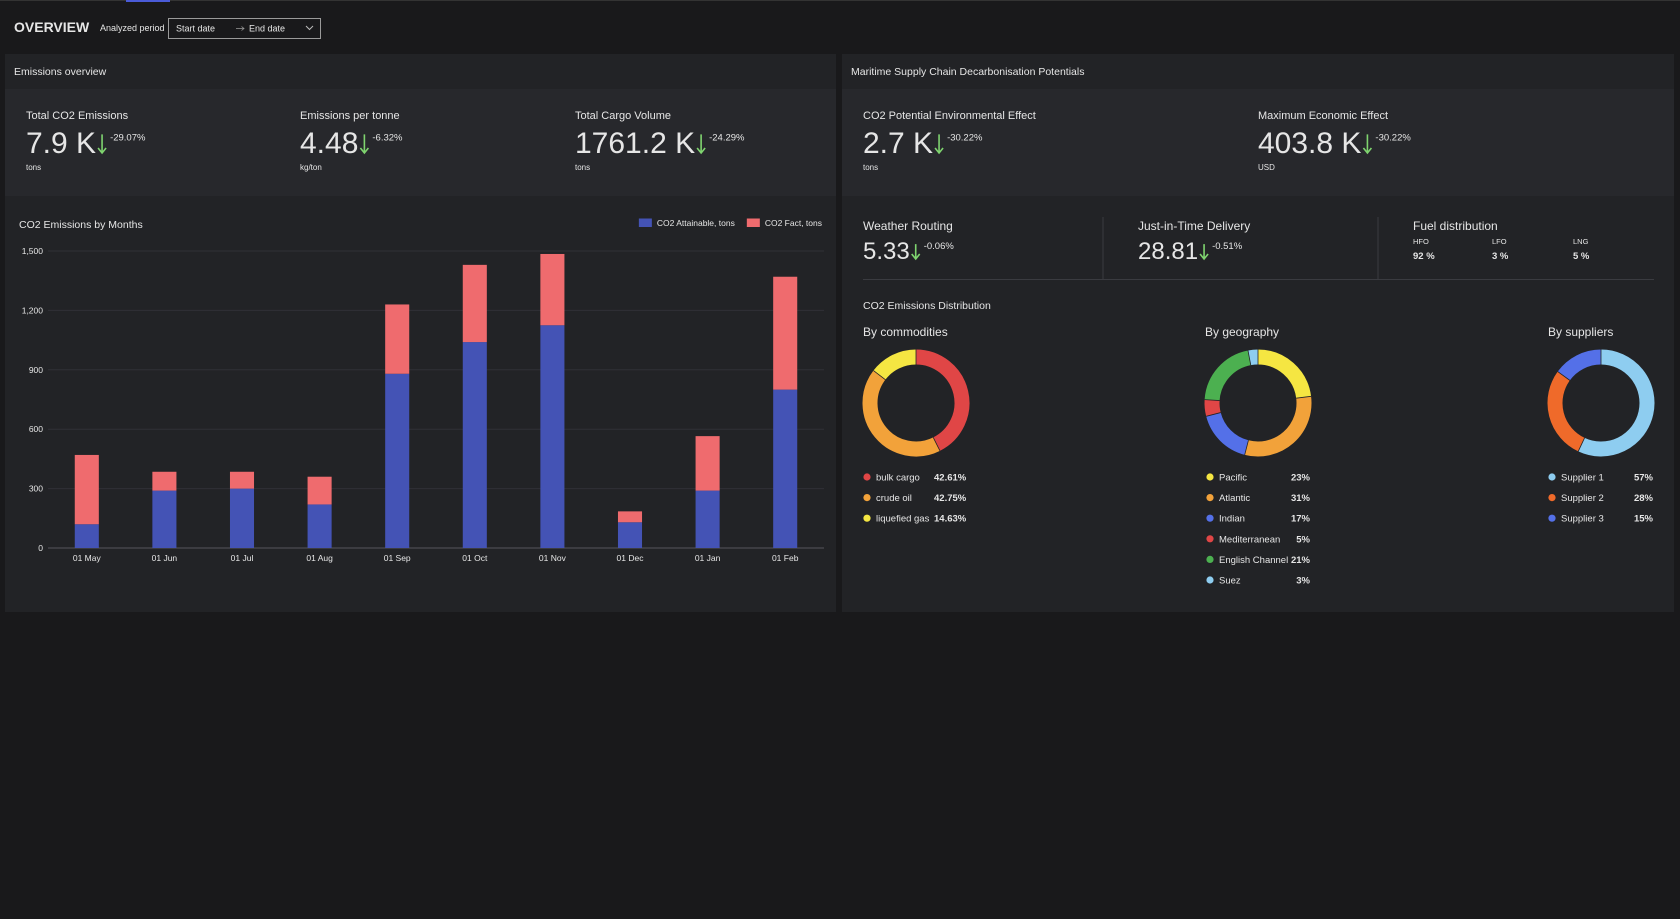 This screenshot has height=919, width=1680. What do you see at coordinates (1253, 560) in the screenshot?
I see `legend-label: English Channel` at bounding box center [1253, 560].